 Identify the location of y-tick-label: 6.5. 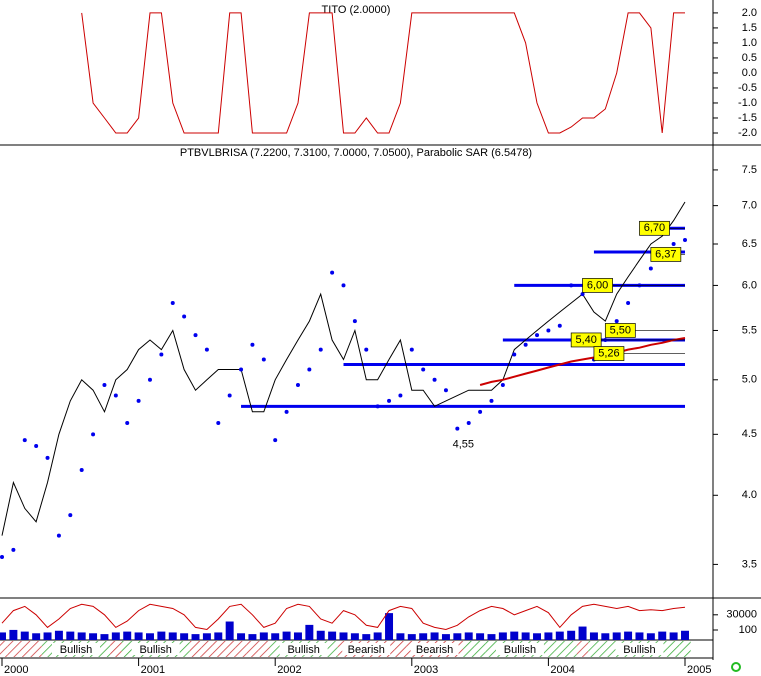
(749, 244).